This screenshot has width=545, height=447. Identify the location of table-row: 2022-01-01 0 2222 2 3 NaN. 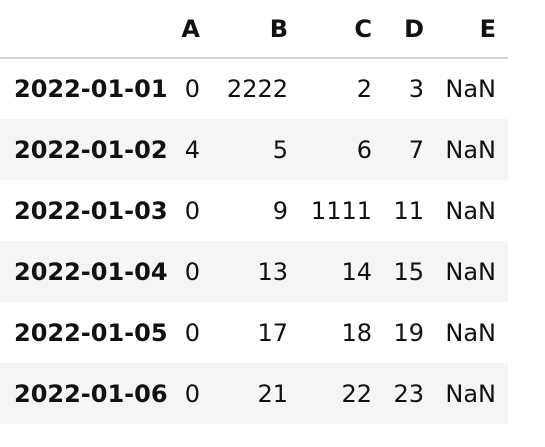
(254, 88).